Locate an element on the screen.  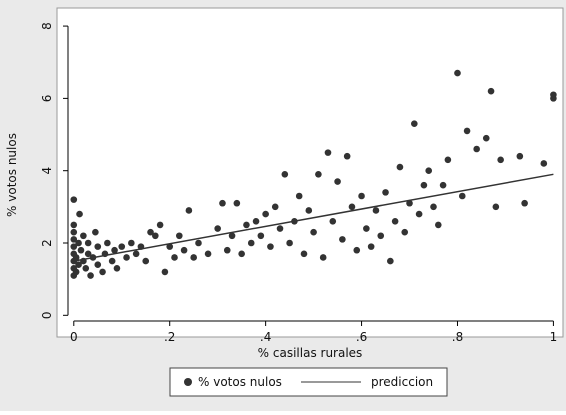
legend-label: % votos nulos is located at coordinates (240, 382).